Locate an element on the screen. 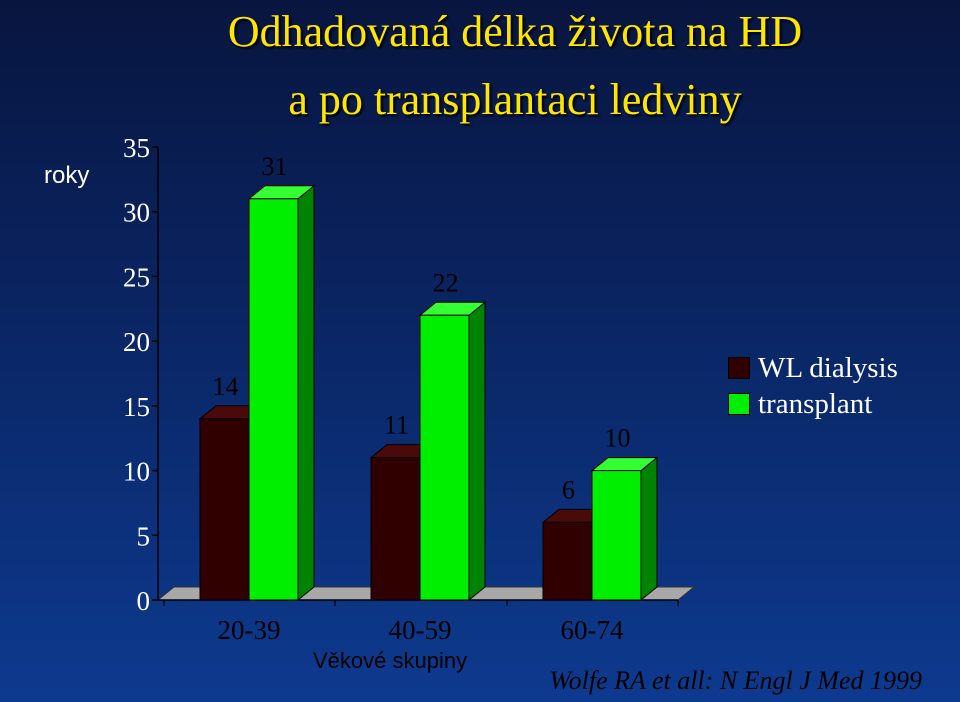 The image size is (960, 702). y-tick-label: 15 is located at coordinates (136, 407).